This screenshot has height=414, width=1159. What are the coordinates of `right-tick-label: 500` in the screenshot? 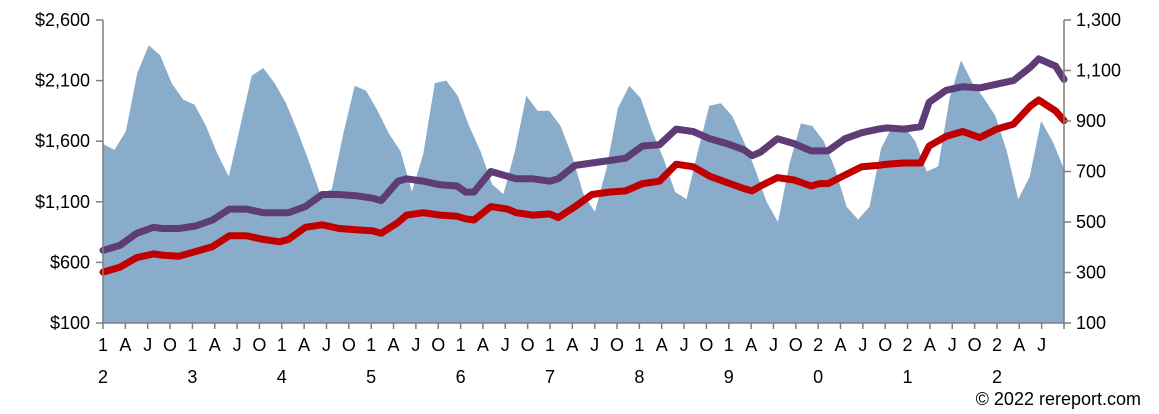 It's located at (1091, 222).